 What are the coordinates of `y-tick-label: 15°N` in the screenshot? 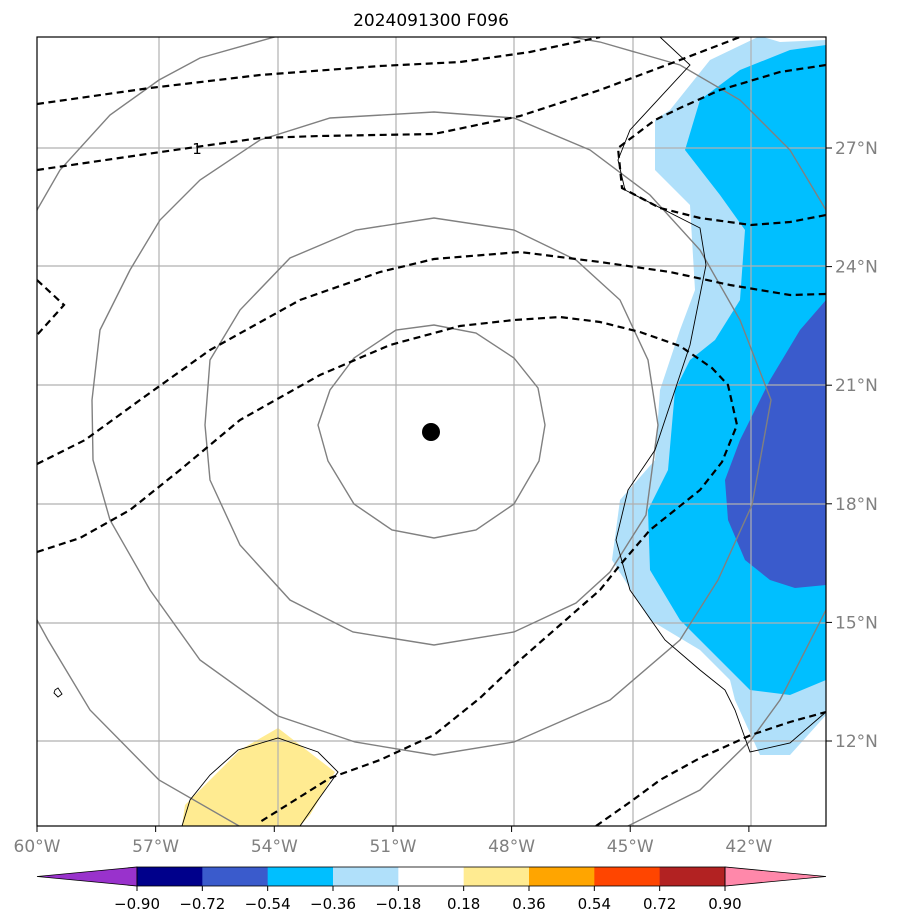 It's located at (856, 623).